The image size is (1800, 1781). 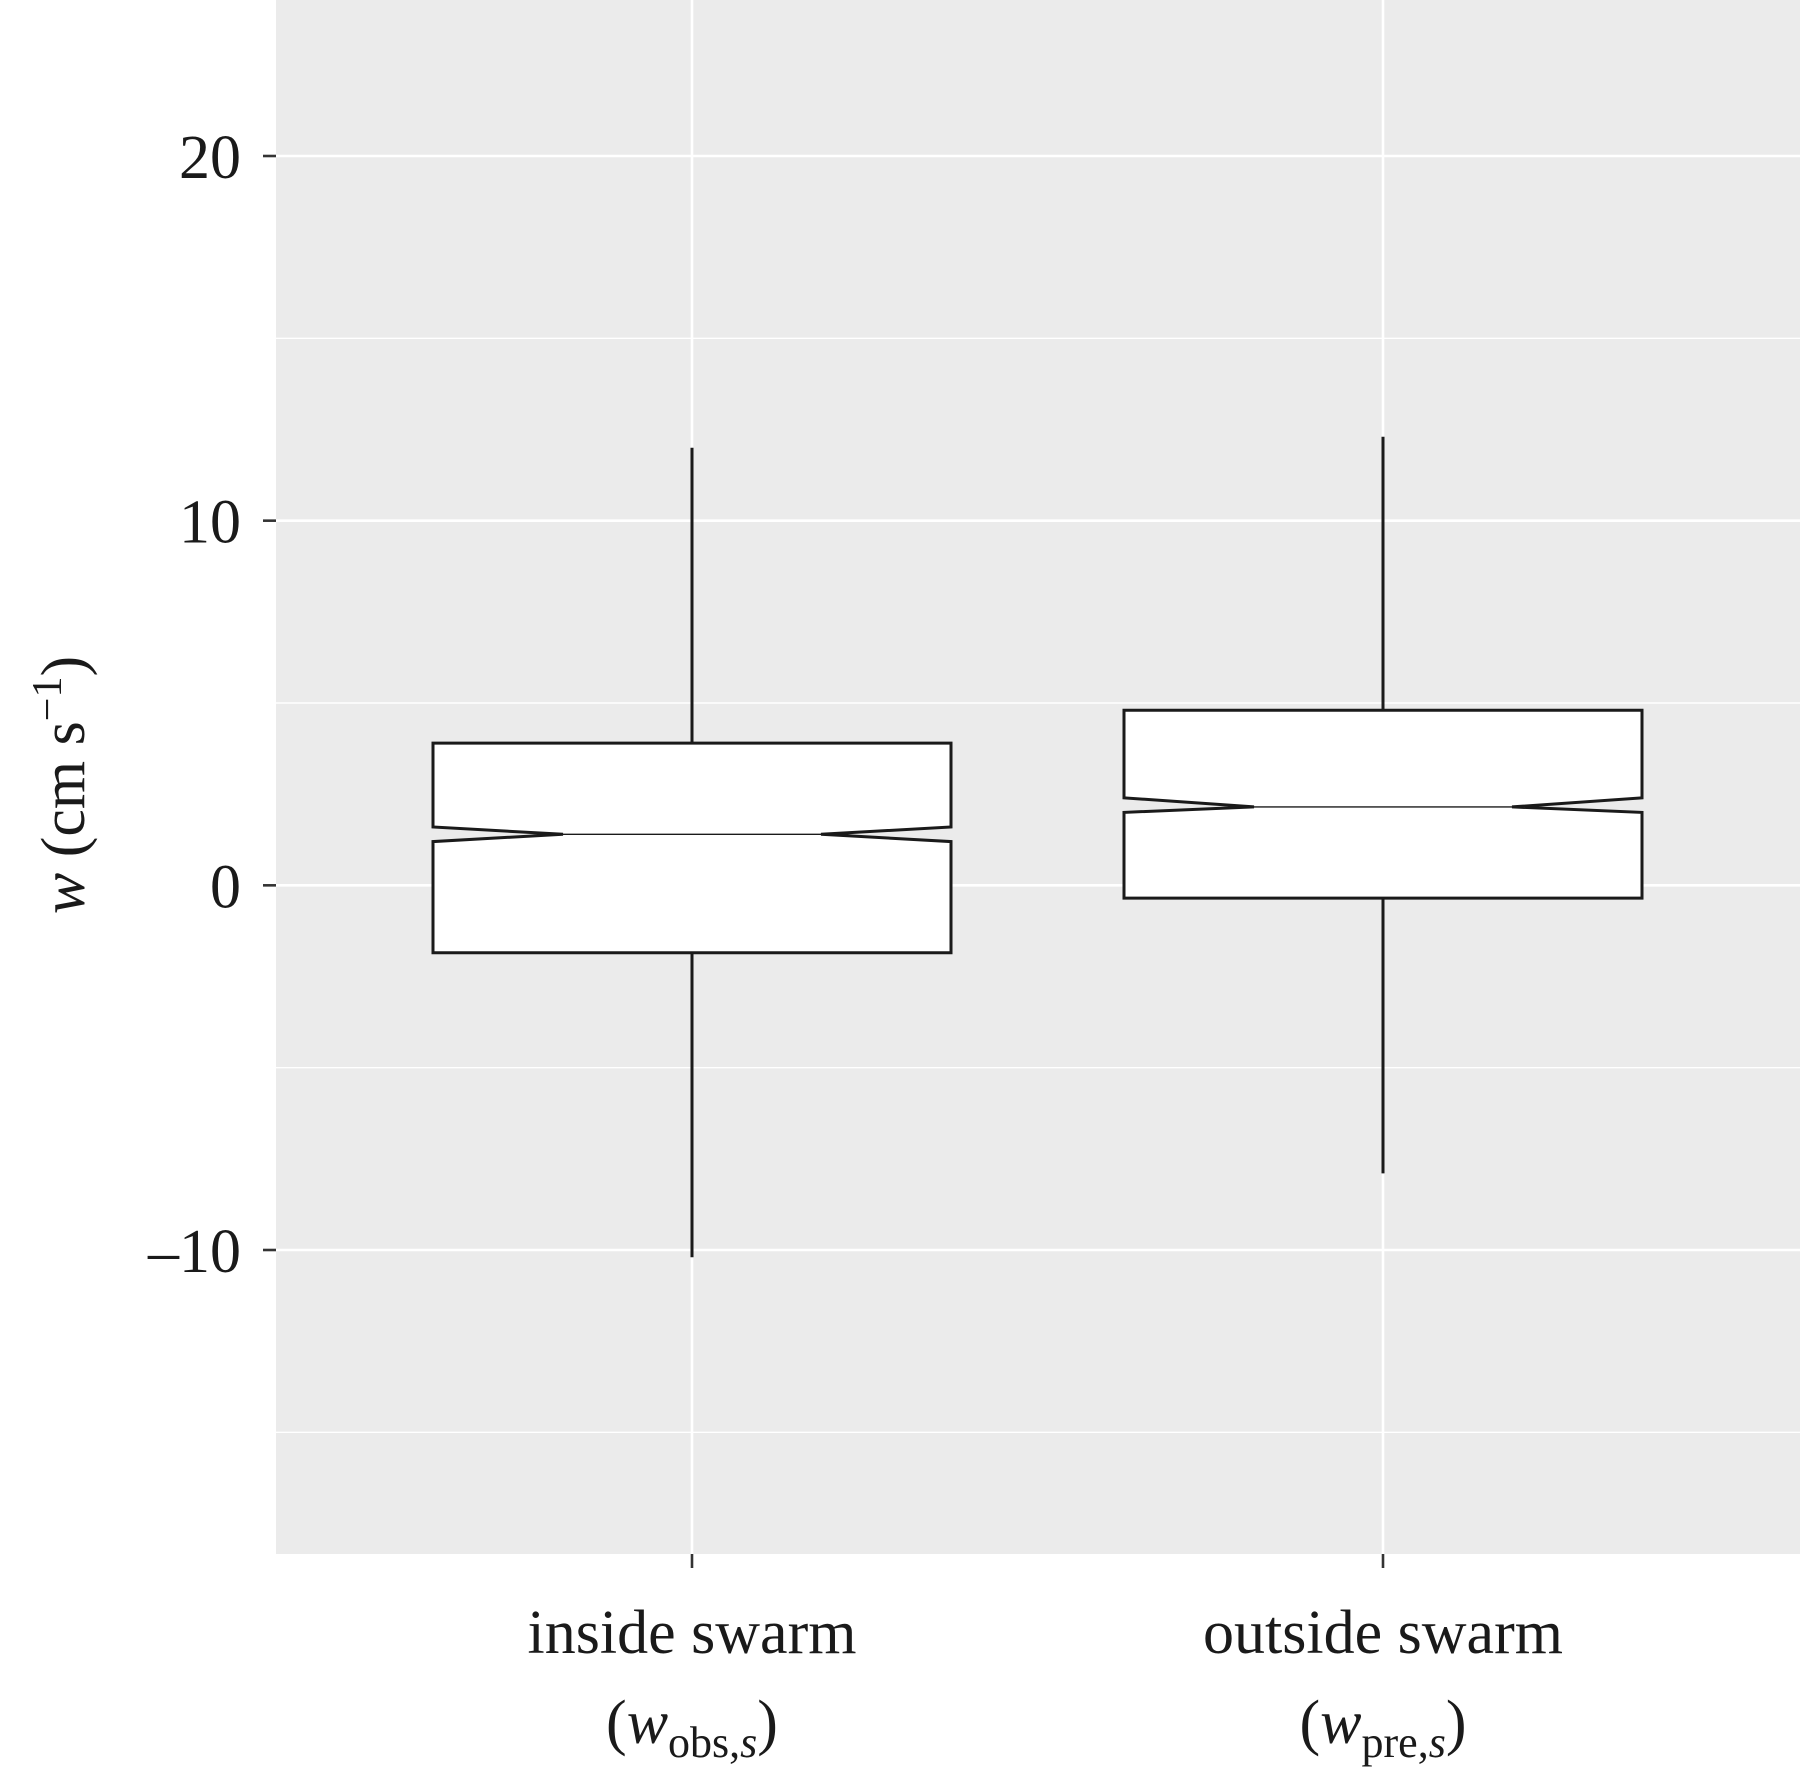 What do you see at coordinates (64, 893) in the screenshot?
I see `y-axis-variable: w` at bounding box center [64, 893].